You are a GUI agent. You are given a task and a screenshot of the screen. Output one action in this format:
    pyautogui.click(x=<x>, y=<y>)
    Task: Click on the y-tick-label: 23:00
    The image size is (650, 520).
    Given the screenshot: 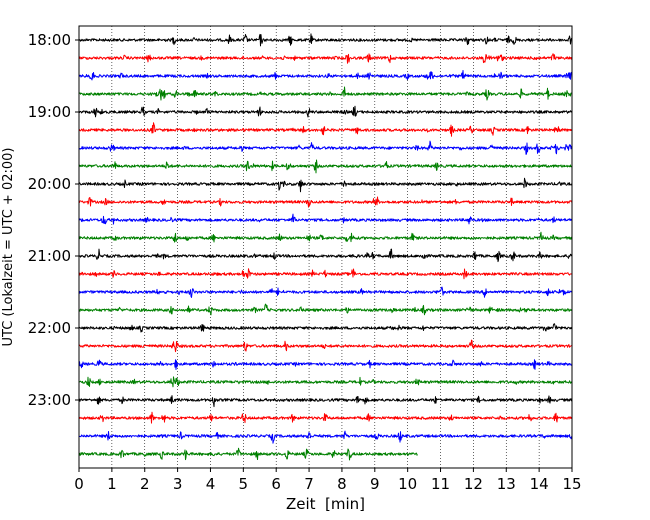 What is the action you would take?
    pyautogui.click(x=49, y=400)
    